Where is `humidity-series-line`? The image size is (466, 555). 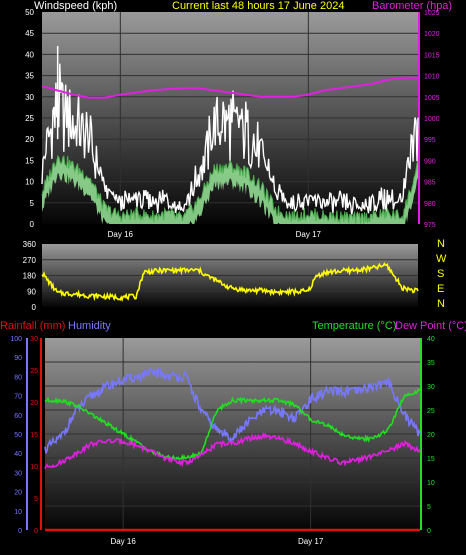 humidity-series-line is located at coordinates (232, 410).